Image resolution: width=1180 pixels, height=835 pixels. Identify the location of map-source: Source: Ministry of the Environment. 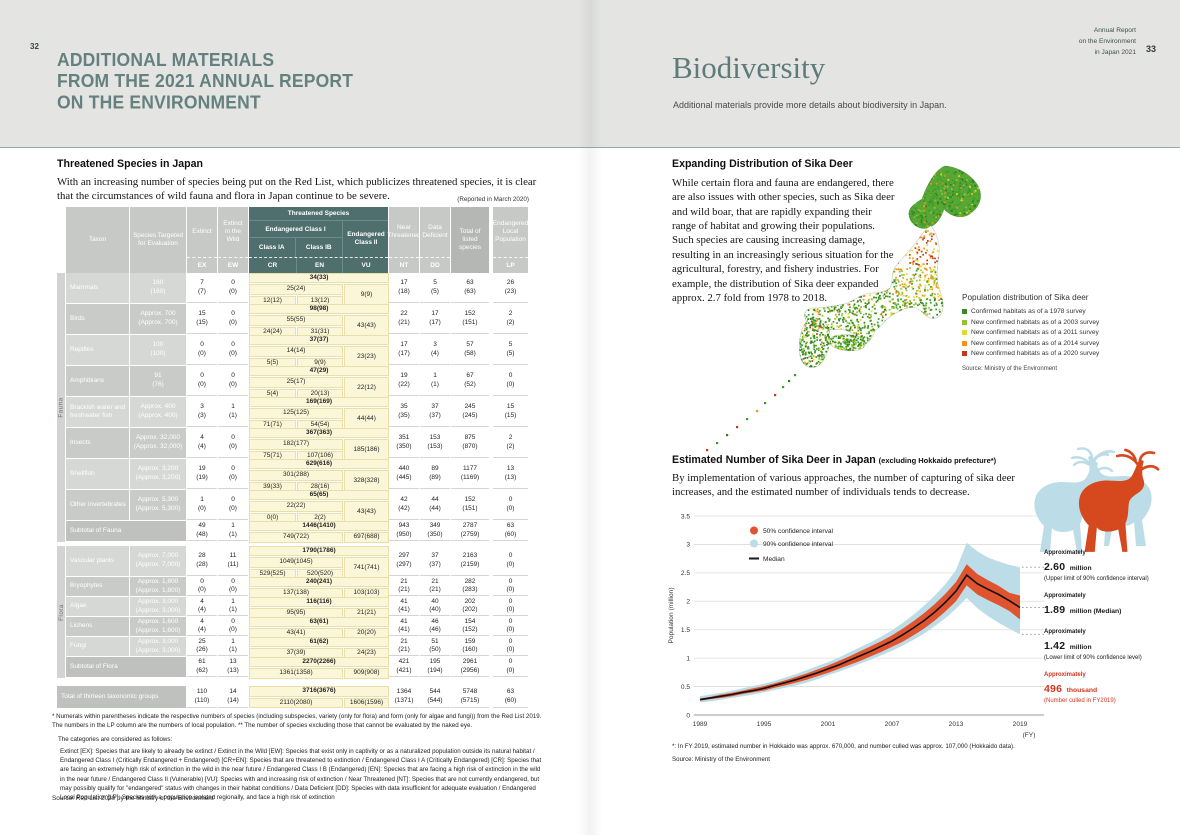
(1010, 369).